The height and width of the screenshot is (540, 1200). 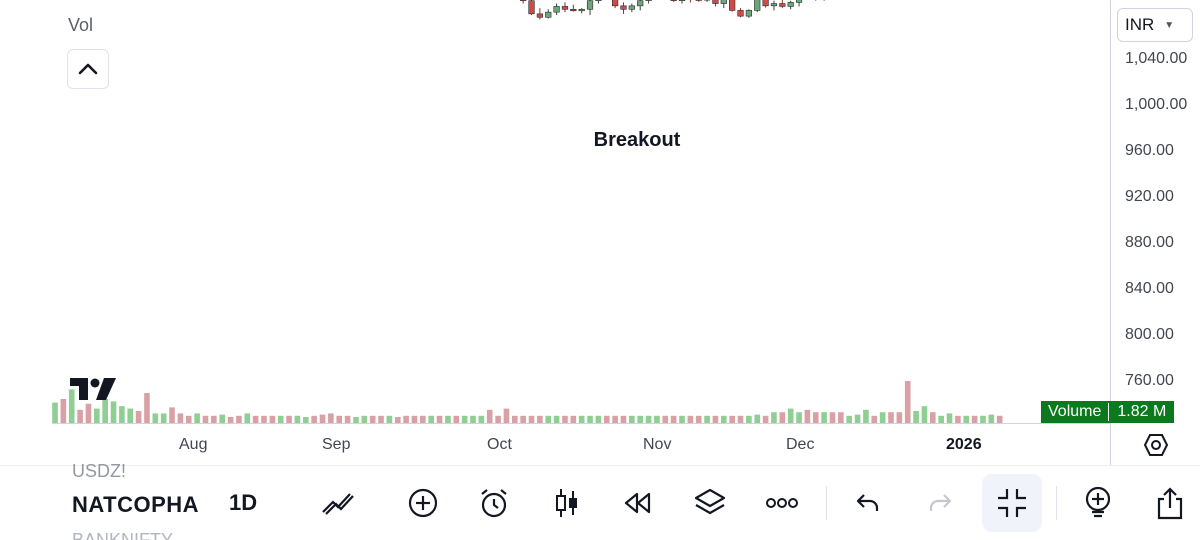 I want to click on price-label: 800.00, so click(x=1149, y=334).